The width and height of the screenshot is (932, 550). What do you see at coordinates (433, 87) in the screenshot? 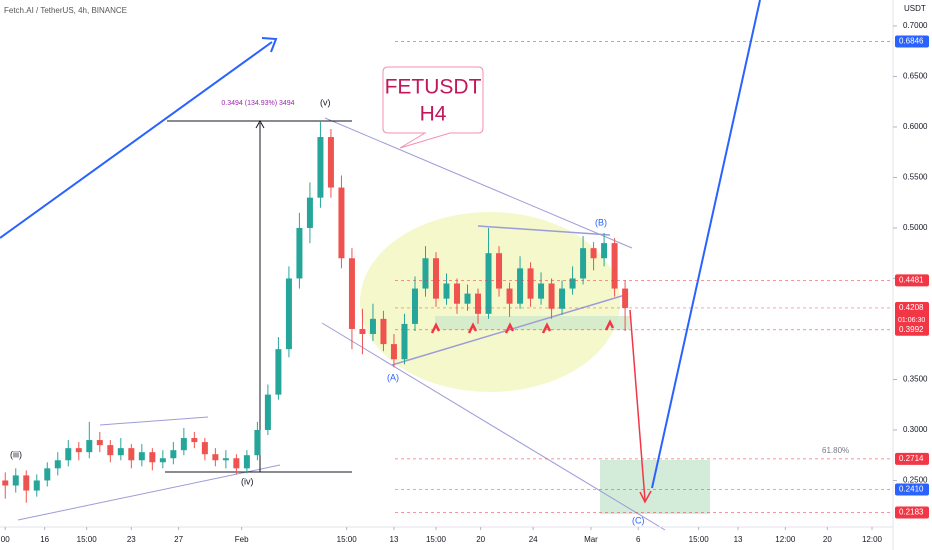
I see `callout-symbol: FETUSDT` at bounding box center [433, 87].